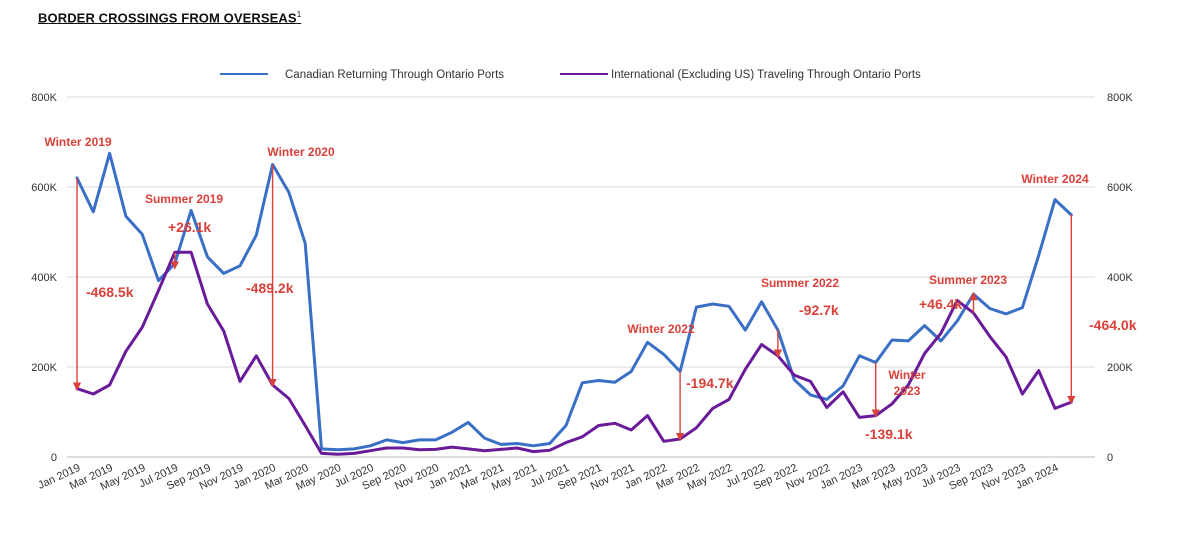 This screenshot has width=1185, height=535. I want to click on annotation-value: -489.2k, so click(270, 288).